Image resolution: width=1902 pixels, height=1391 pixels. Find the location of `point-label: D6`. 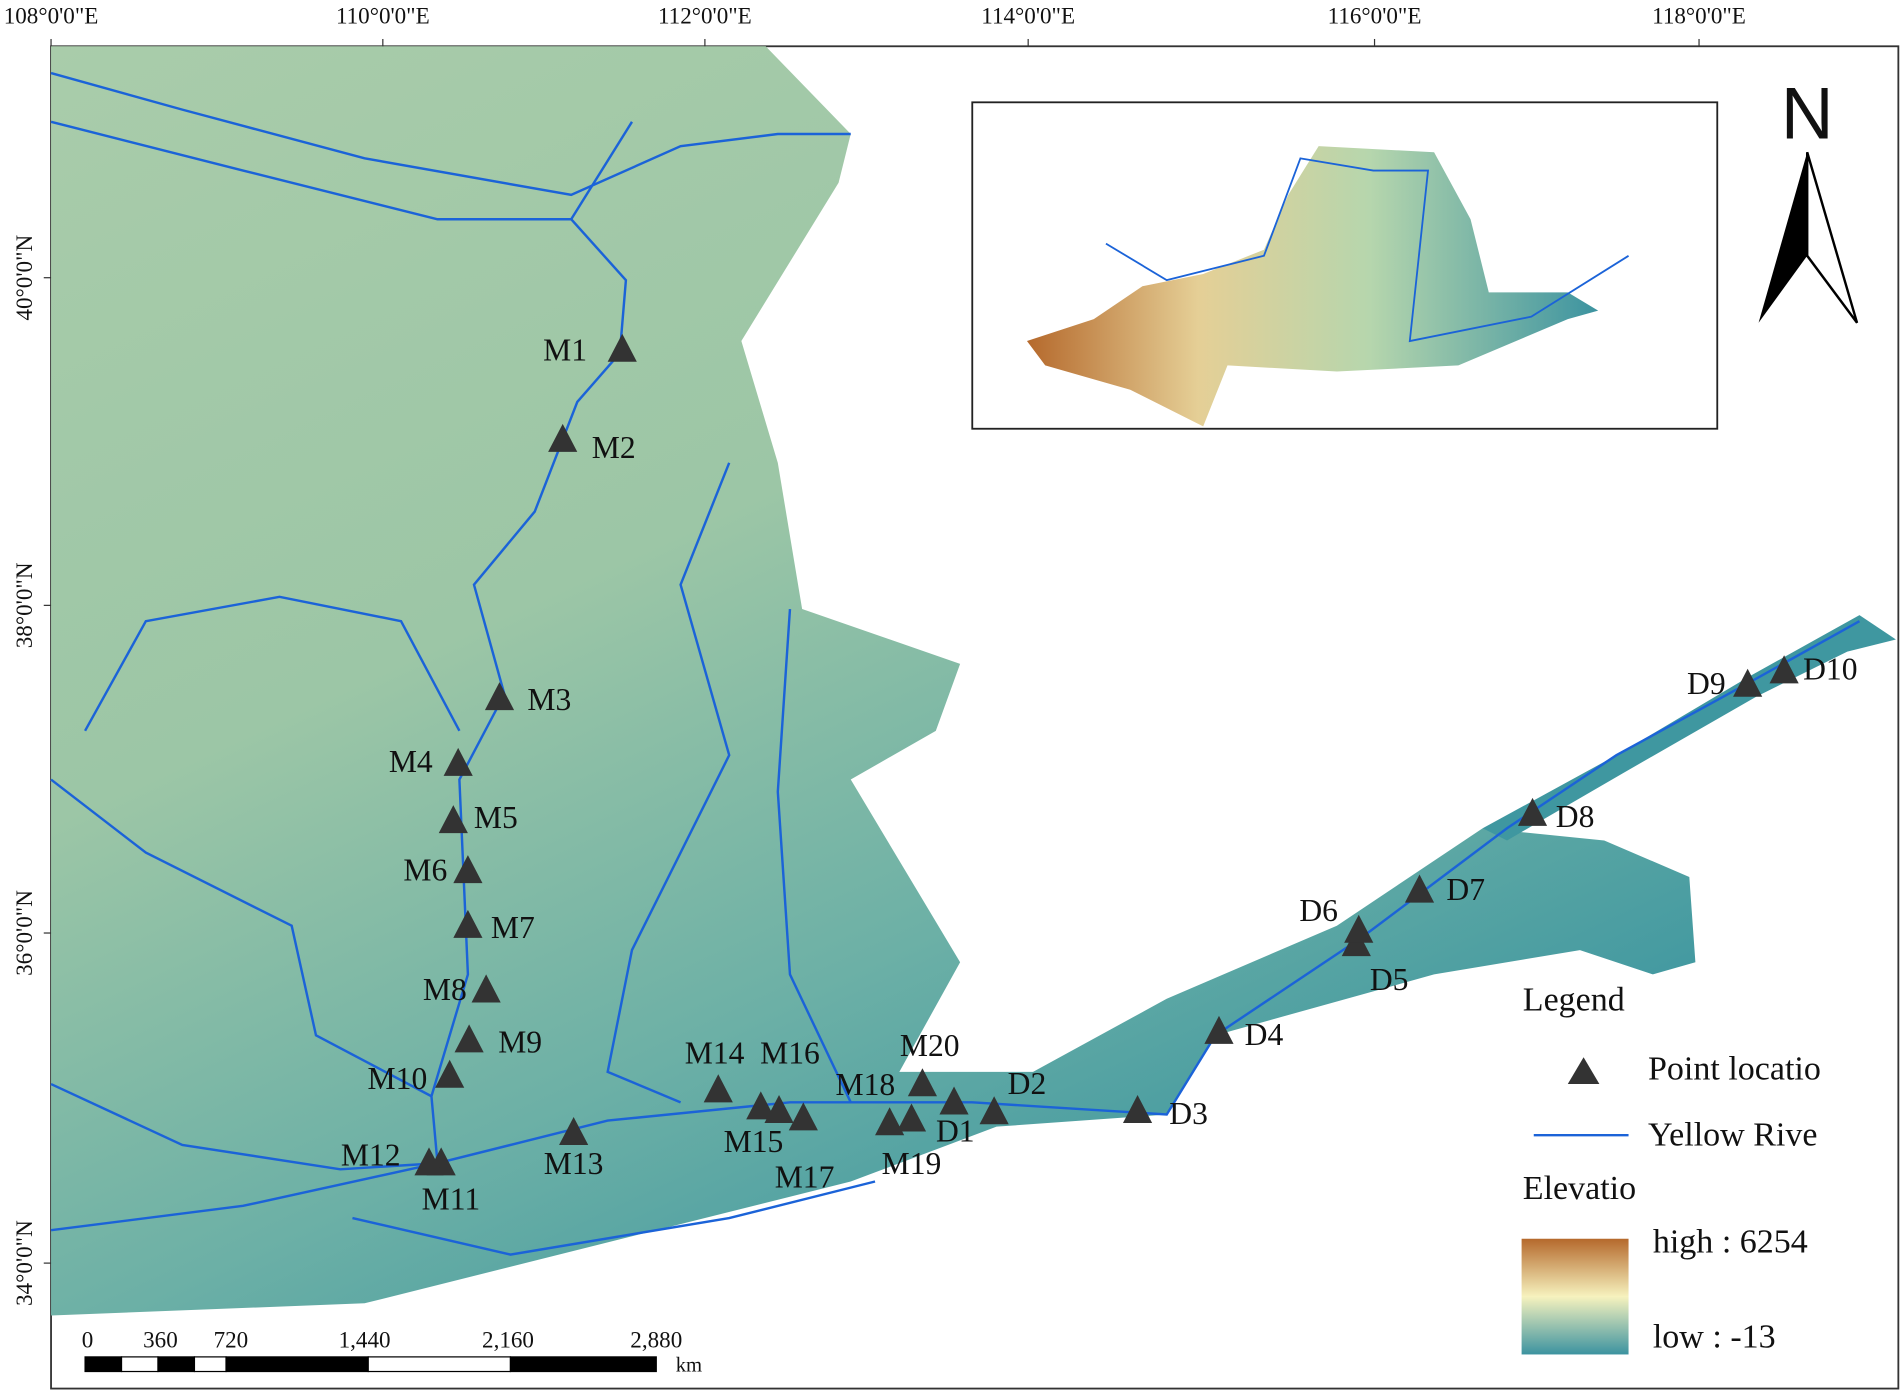

point-label: D6 is located at coordinates (1318, 910).